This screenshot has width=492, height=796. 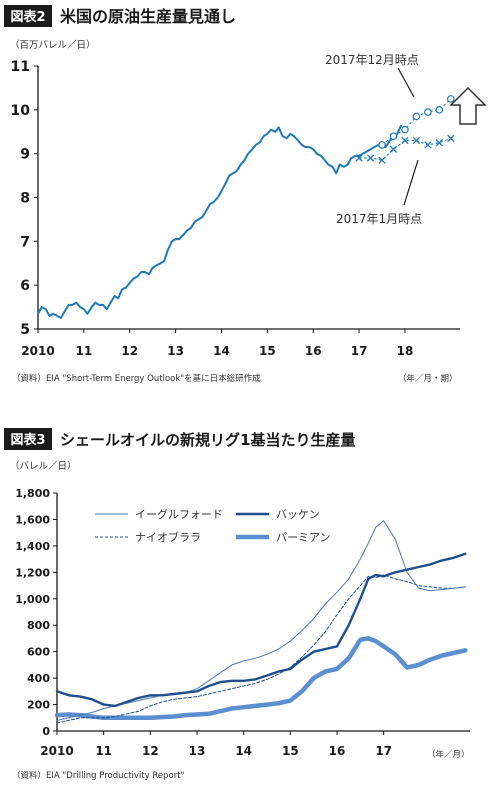 What do you see at coordinates (32, 599) in the screenshot?
I see `chart2-y-tick-label: 1,000` at bounding box center [32, 599].